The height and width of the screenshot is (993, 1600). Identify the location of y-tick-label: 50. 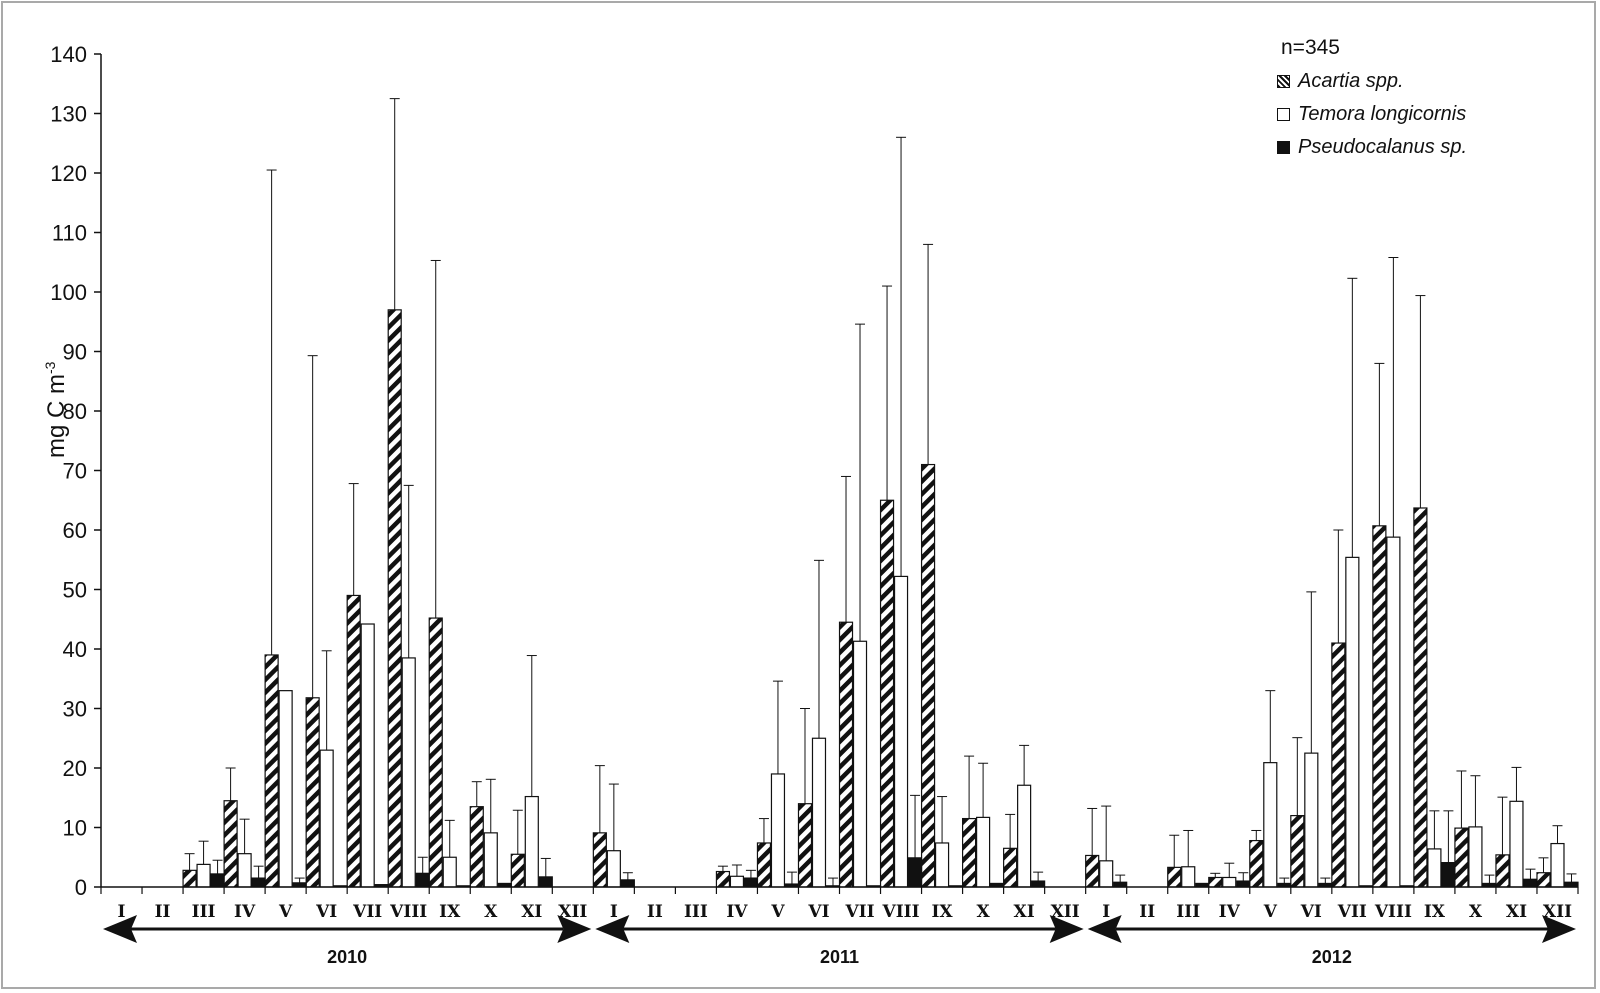
(75, 590).